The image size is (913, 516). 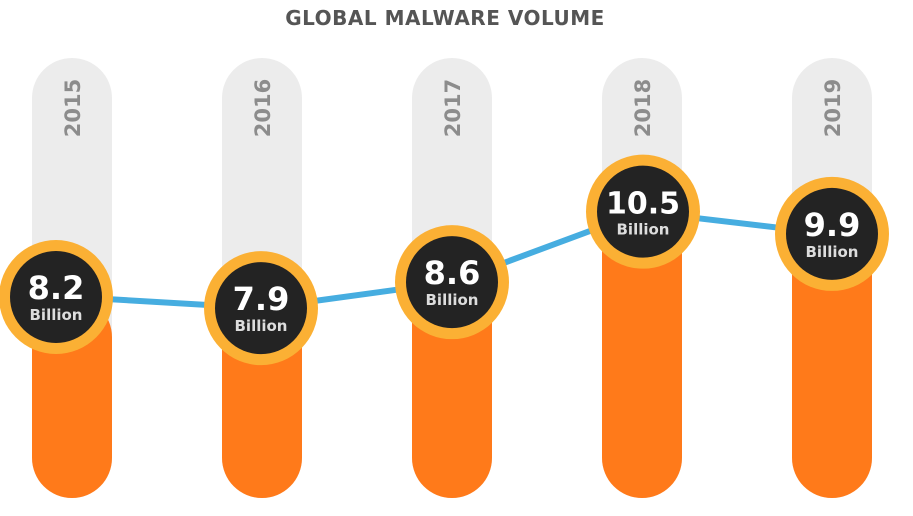 I want to click on year-label: 2019, so click(x=833, y=108).